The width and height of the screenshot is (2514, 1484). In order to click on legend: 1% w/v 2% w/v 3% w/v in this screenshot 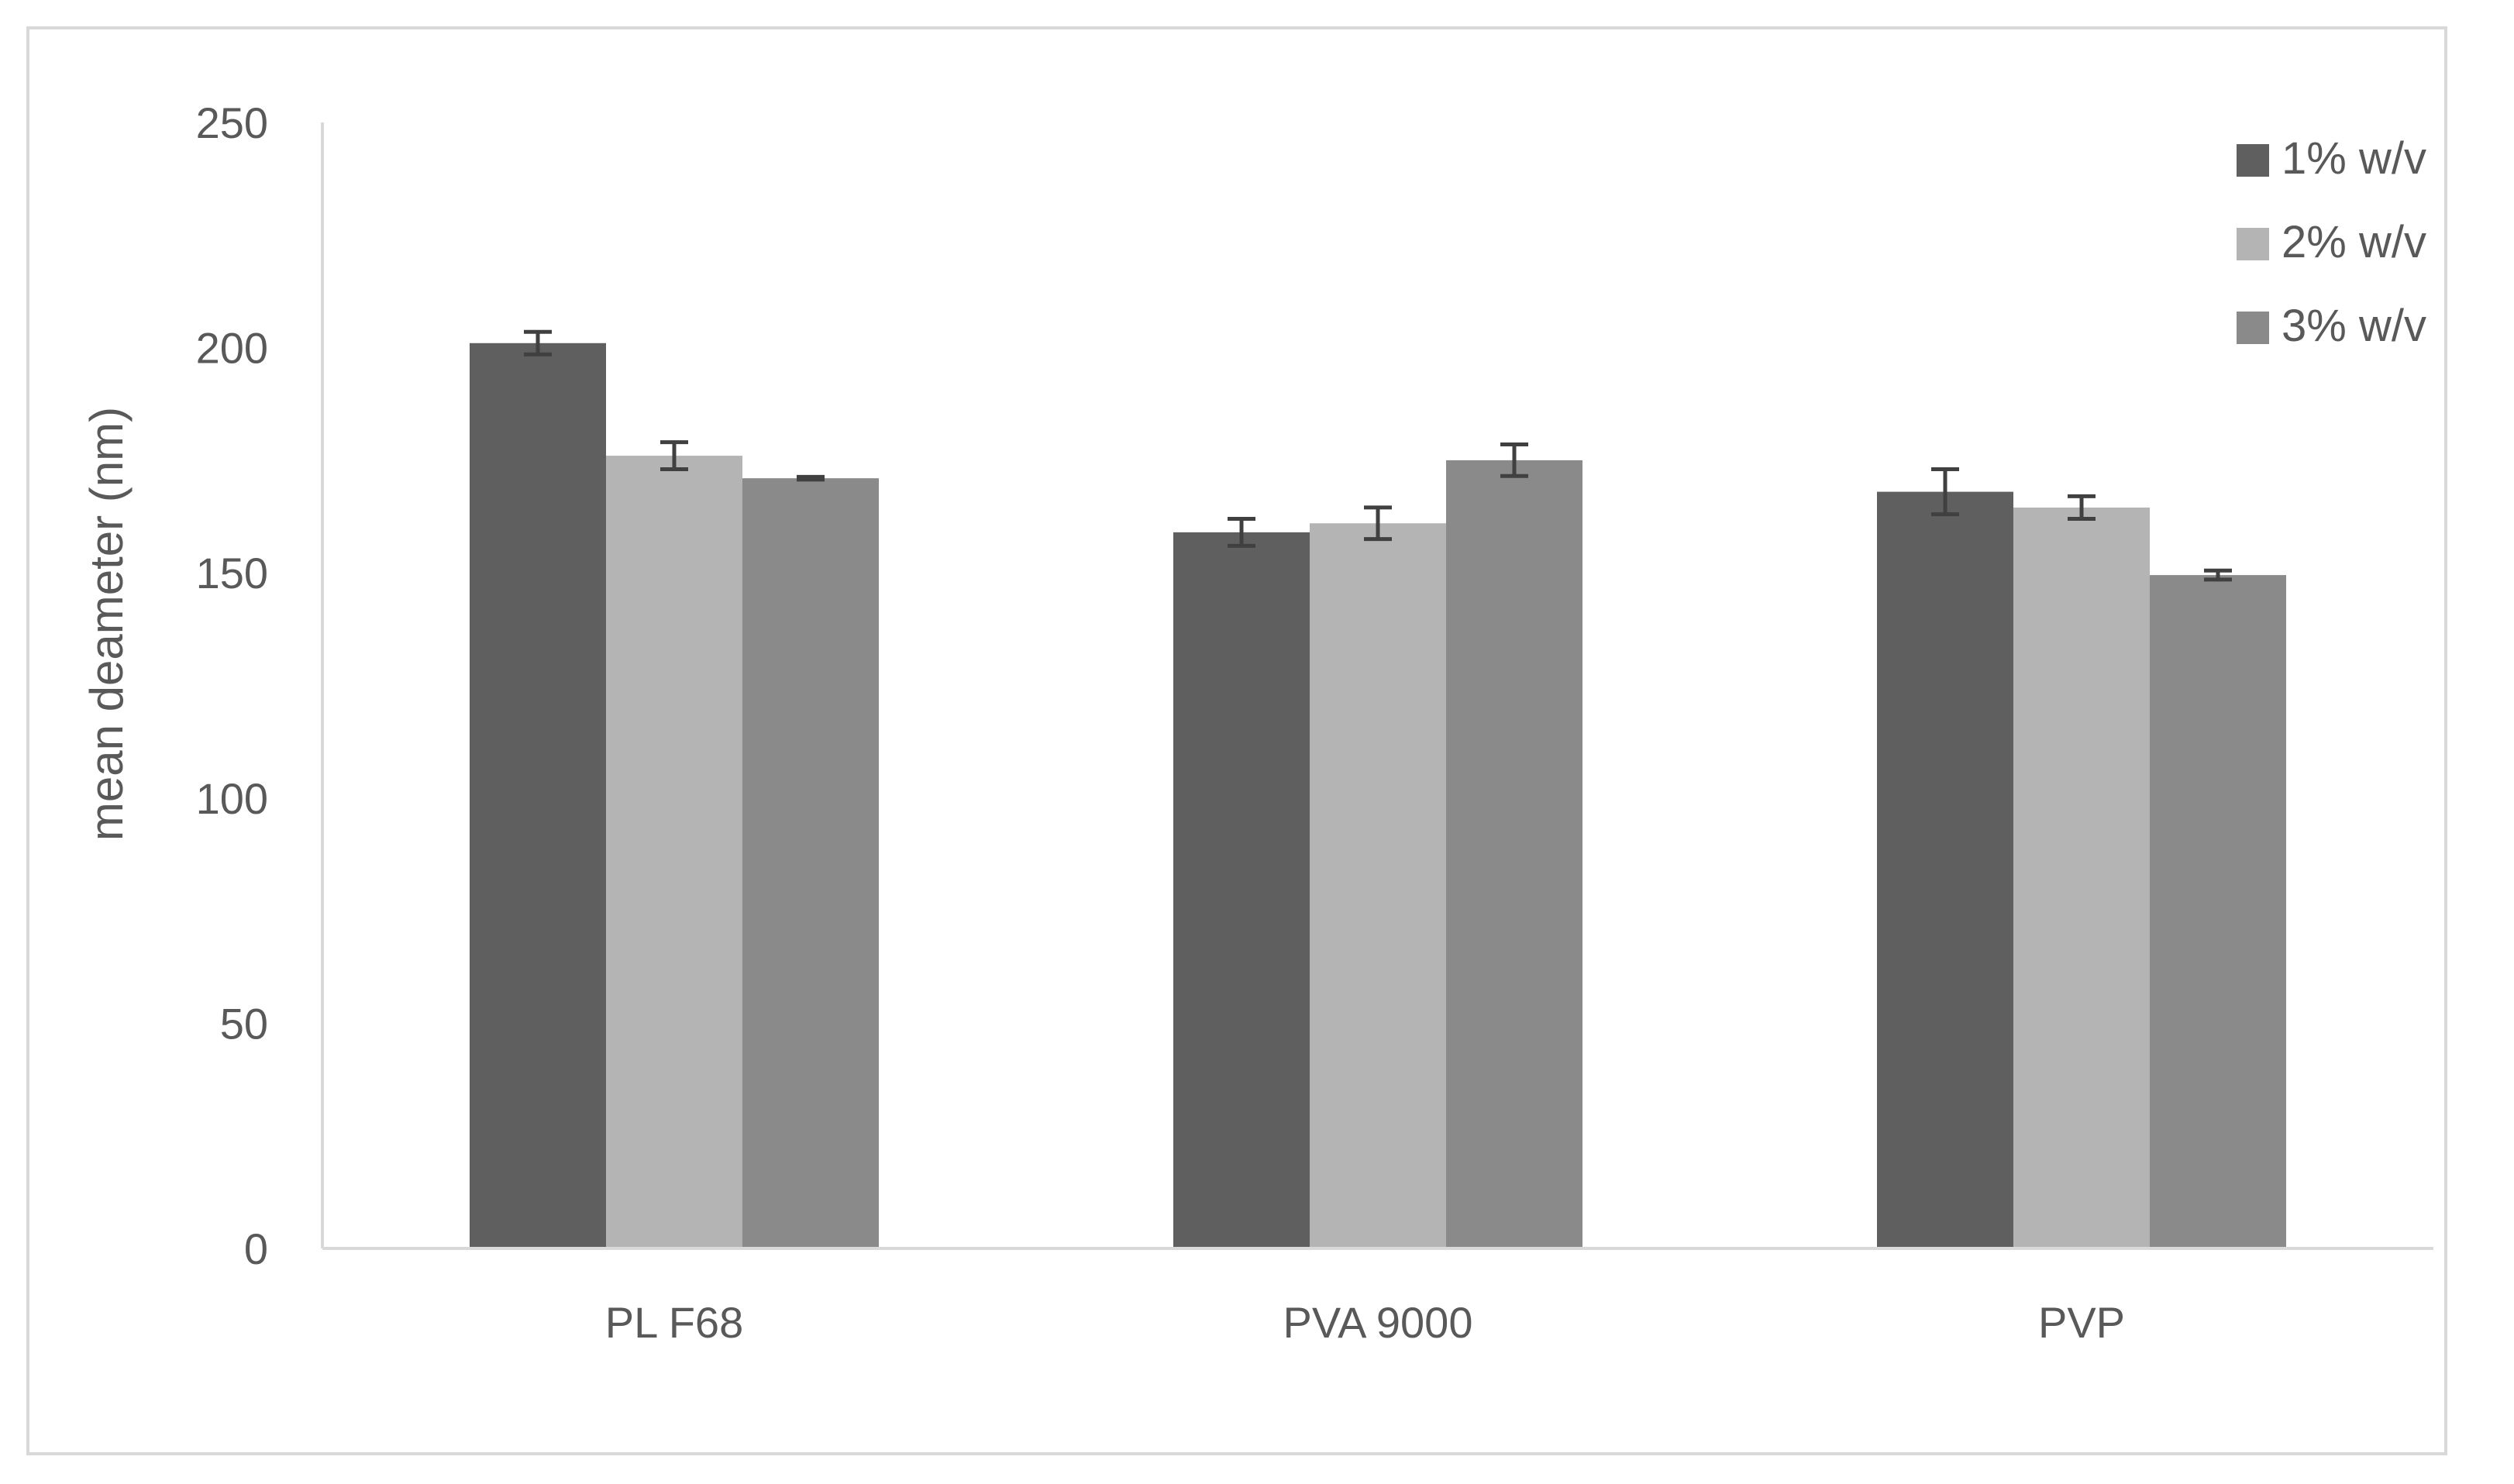, I will do `click(2331, 242)`.